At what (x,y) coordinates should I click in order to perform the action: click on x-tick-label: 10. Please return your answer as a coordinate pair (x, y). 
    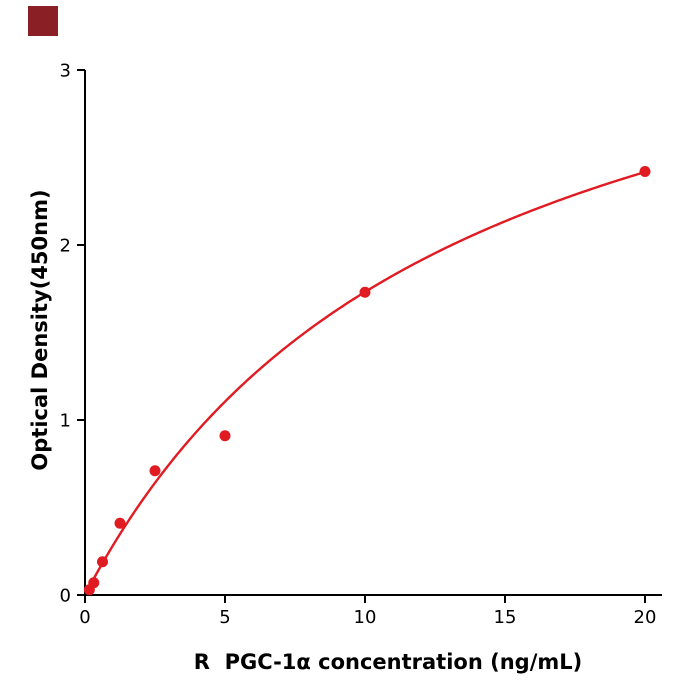
    Looking at the image, I should click on (365, 617).